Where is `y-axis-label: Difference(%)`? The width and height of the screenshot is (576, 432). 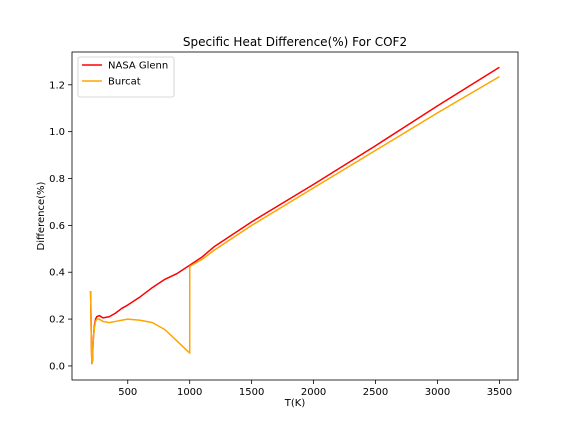 y-axis-label: Difference(%) is located at coordinates (41, 215).